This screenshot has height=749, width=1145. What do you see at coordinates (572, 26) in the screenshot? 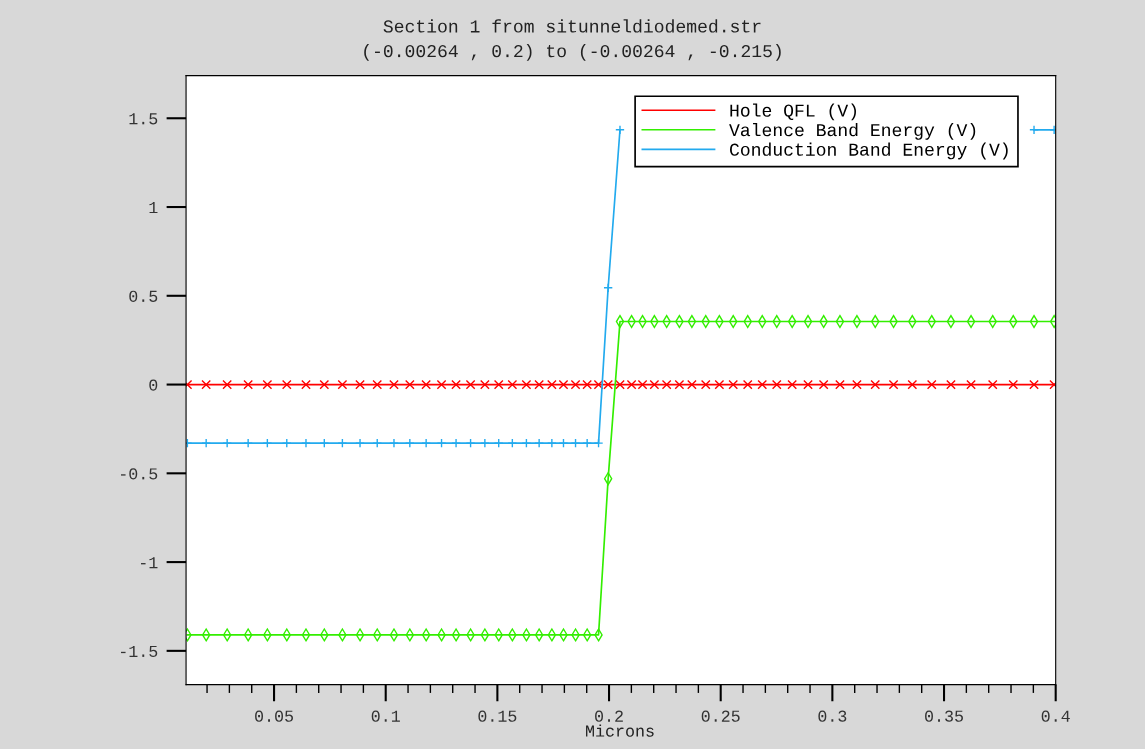
I see `chart-title: Section 1 from situnneldiodemed.str` at bounding box center [572, 26].